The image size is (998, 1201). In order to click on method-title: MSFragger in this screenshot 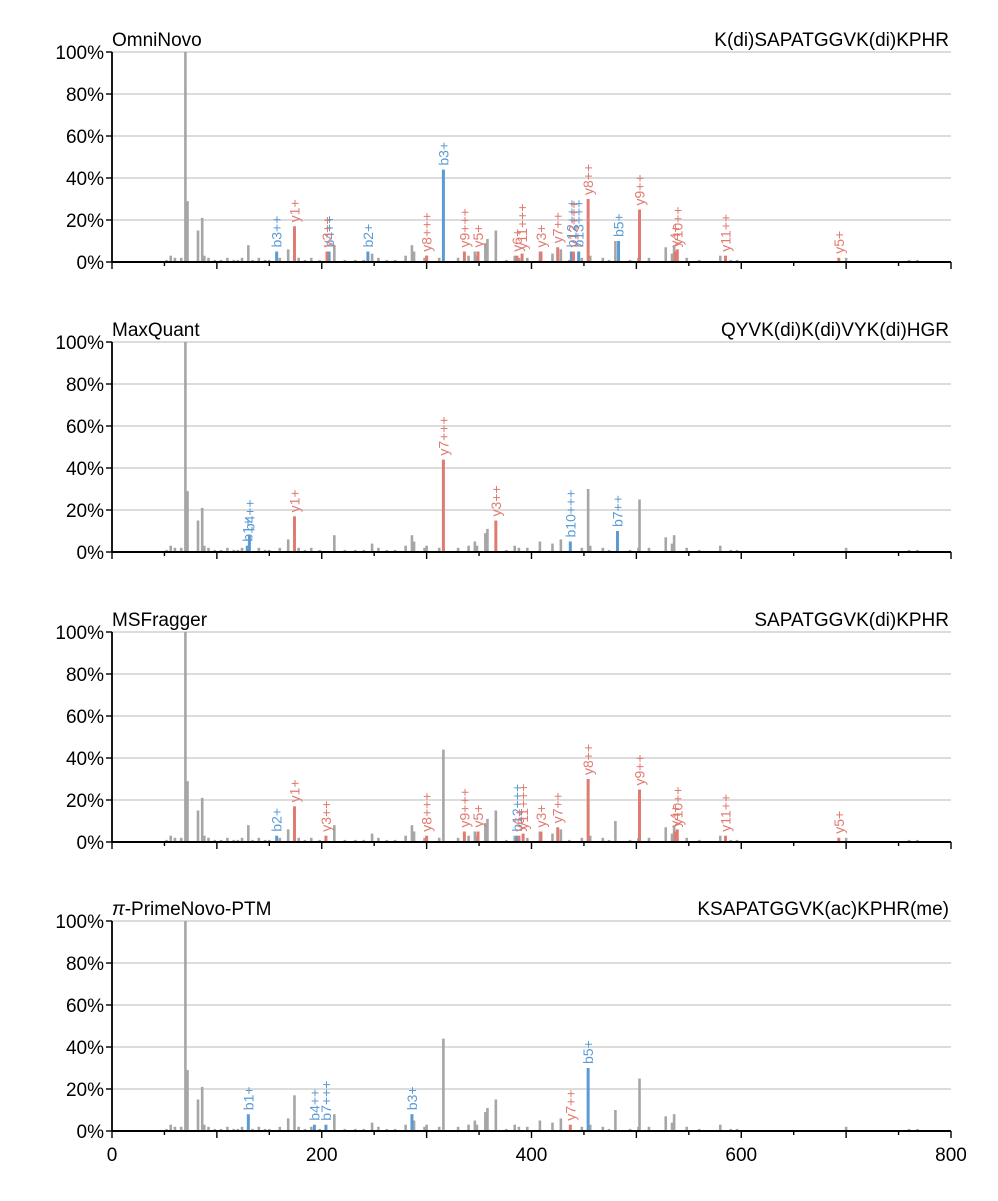, I will do `click(160, 620)`.